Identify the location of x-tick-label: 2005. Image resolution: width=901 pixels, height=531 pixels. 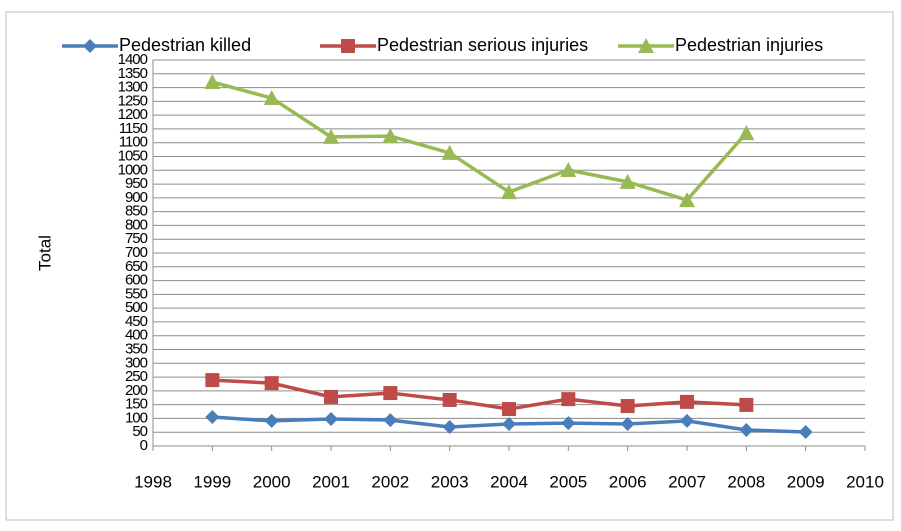
(568, 481).